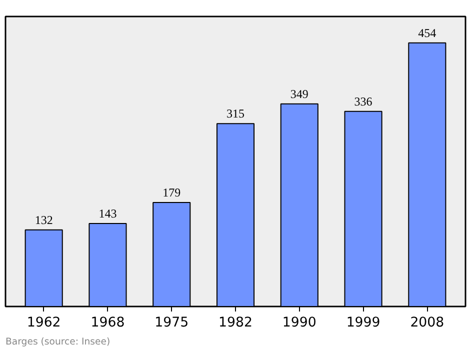 The image size is (475, 355). Describe the element at coordinates (363, 101) in the screenshot. I see `data-label: 336` at that location.